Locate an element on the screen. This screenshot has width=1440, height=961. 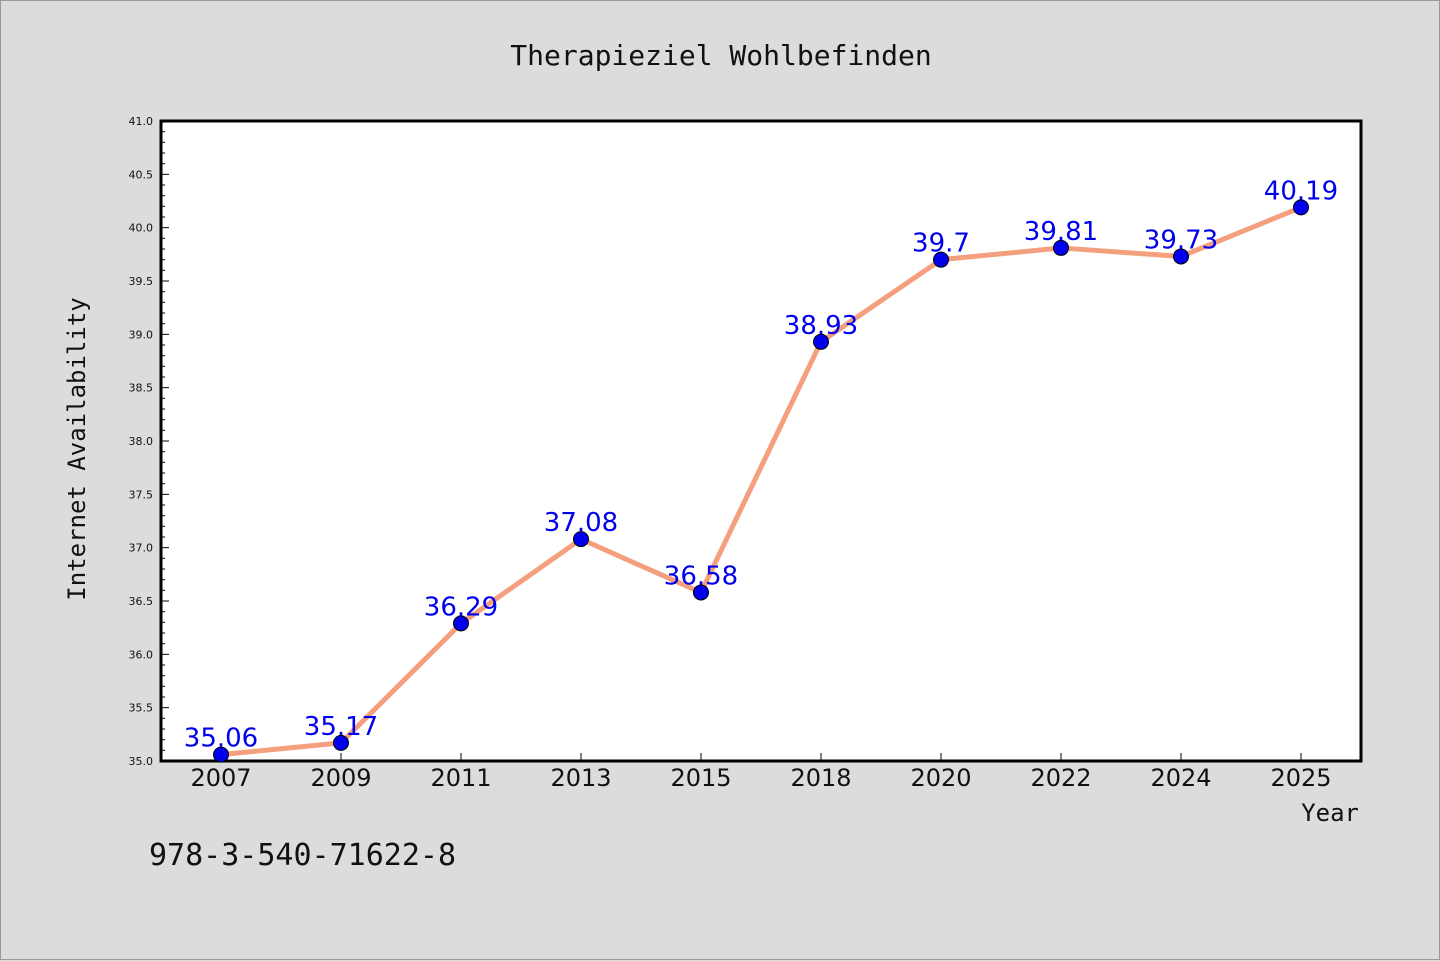
y-tick-label: 38.0 is located at coordinates (141, 441).